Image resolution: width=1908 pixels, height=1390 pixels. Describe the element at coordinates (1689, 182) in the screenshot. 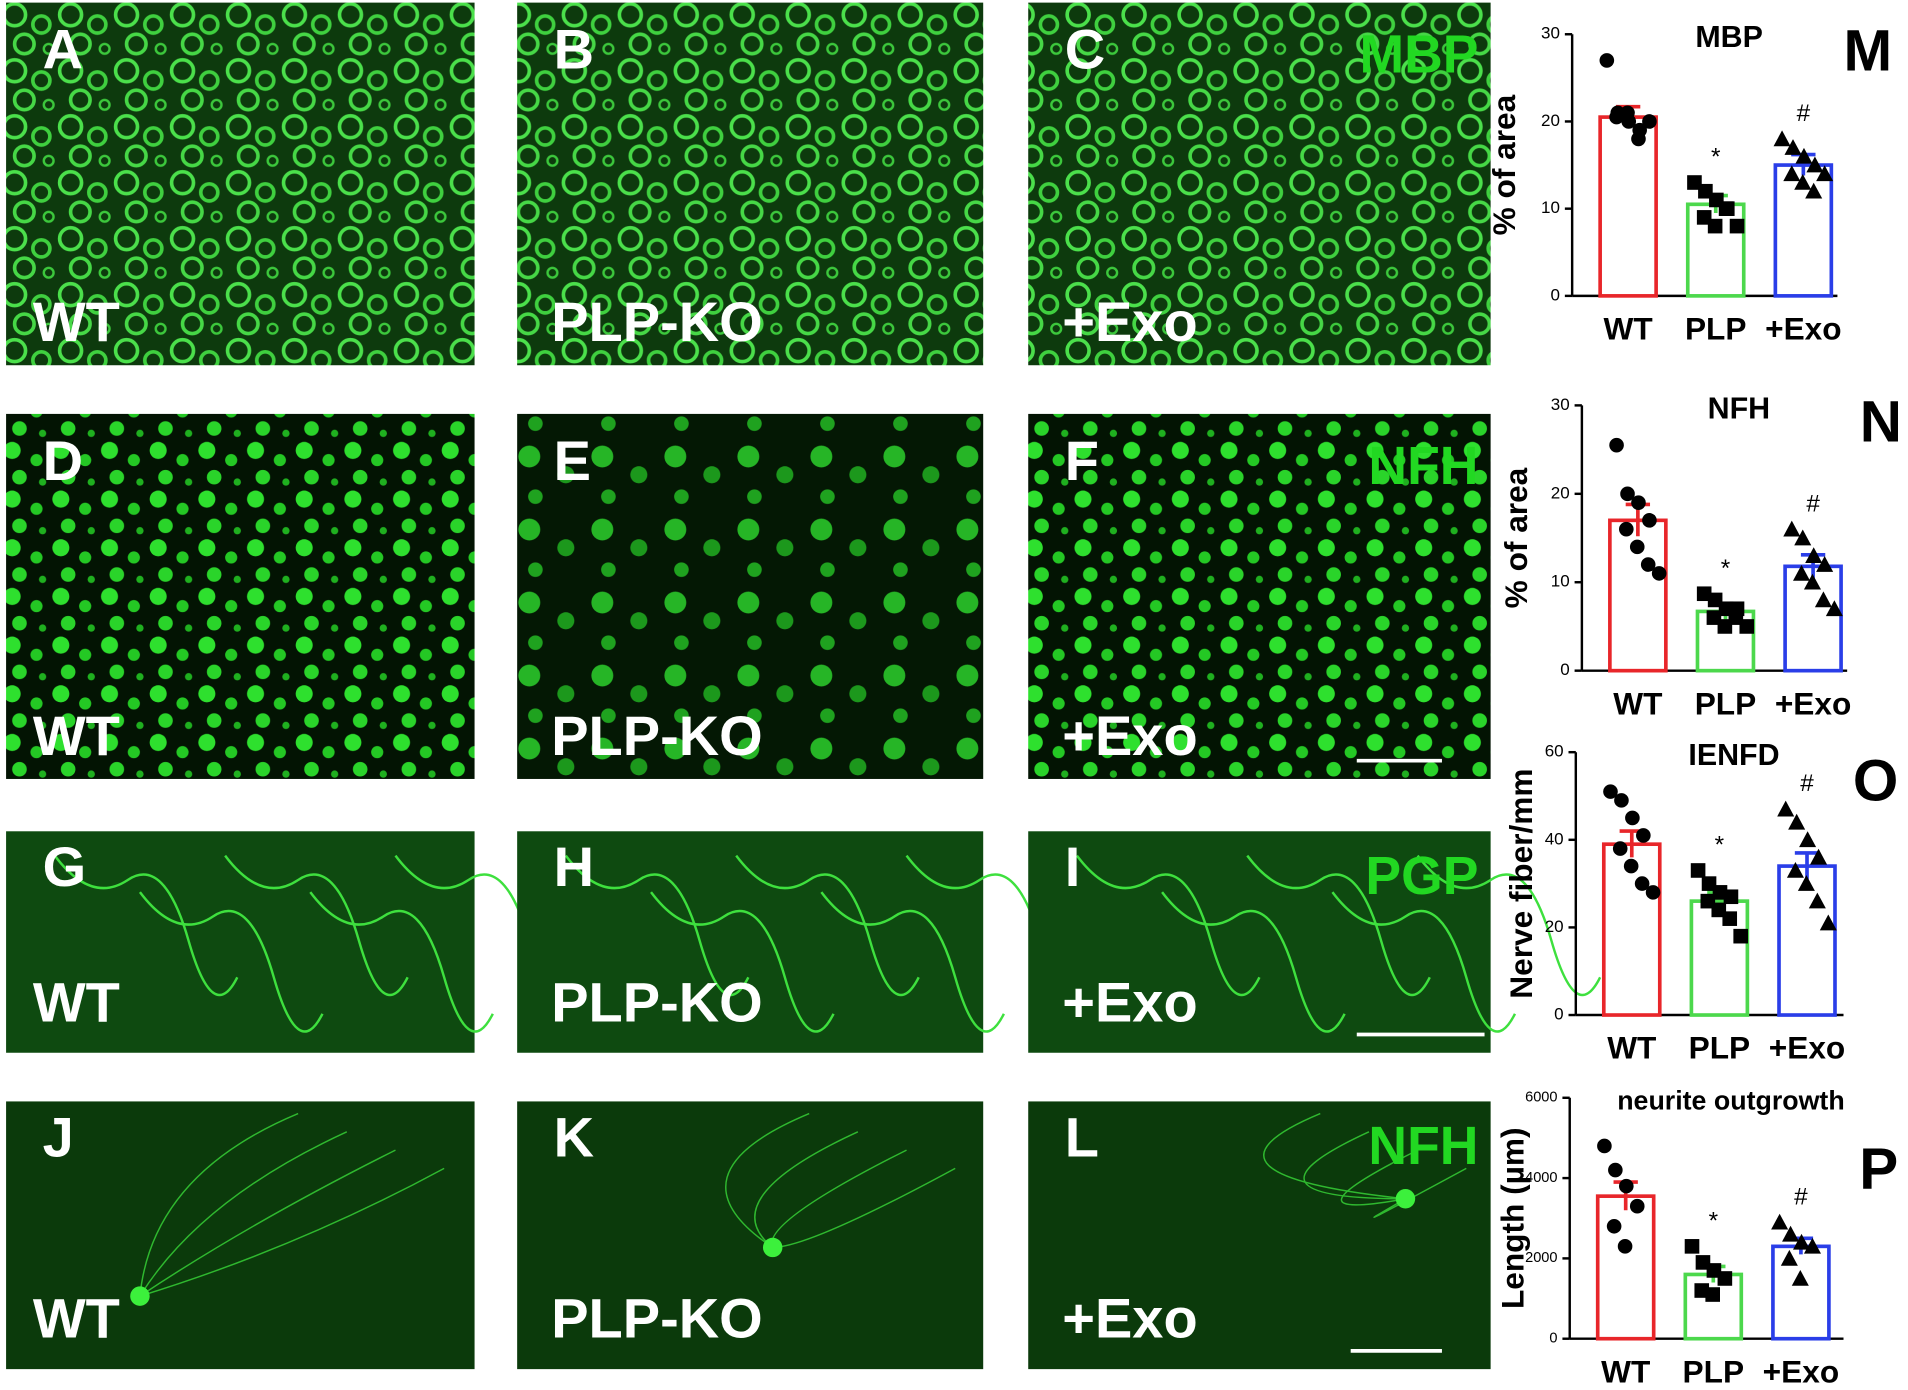

I see `bar-chart: 0 10 20 30 % of area MBP M WT PLP * +Exo #` at that location.